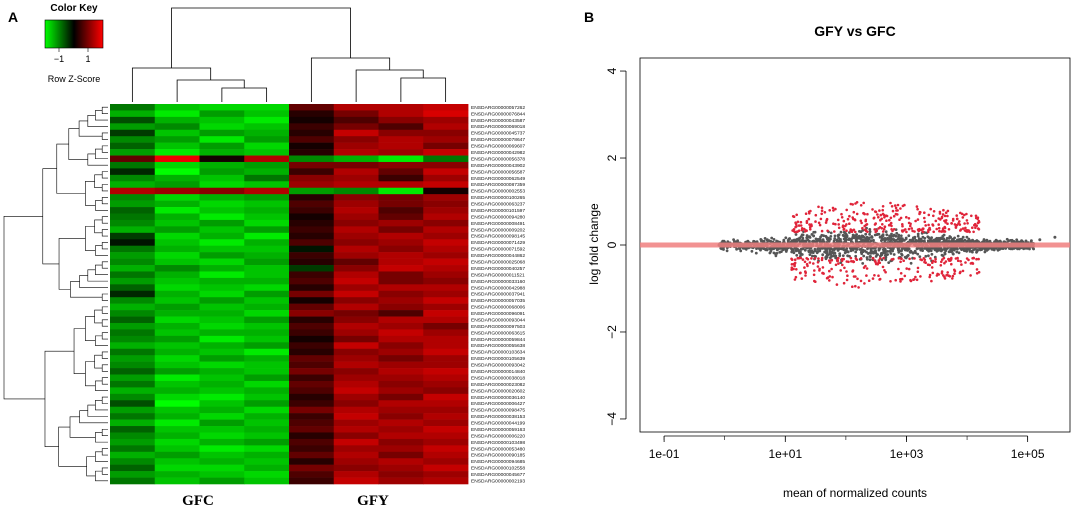  What do you see at coordinates (498, 424) in the screenshot?
I see `gene-label: ENSDARG00000044199` at bounding box center [498, 424].